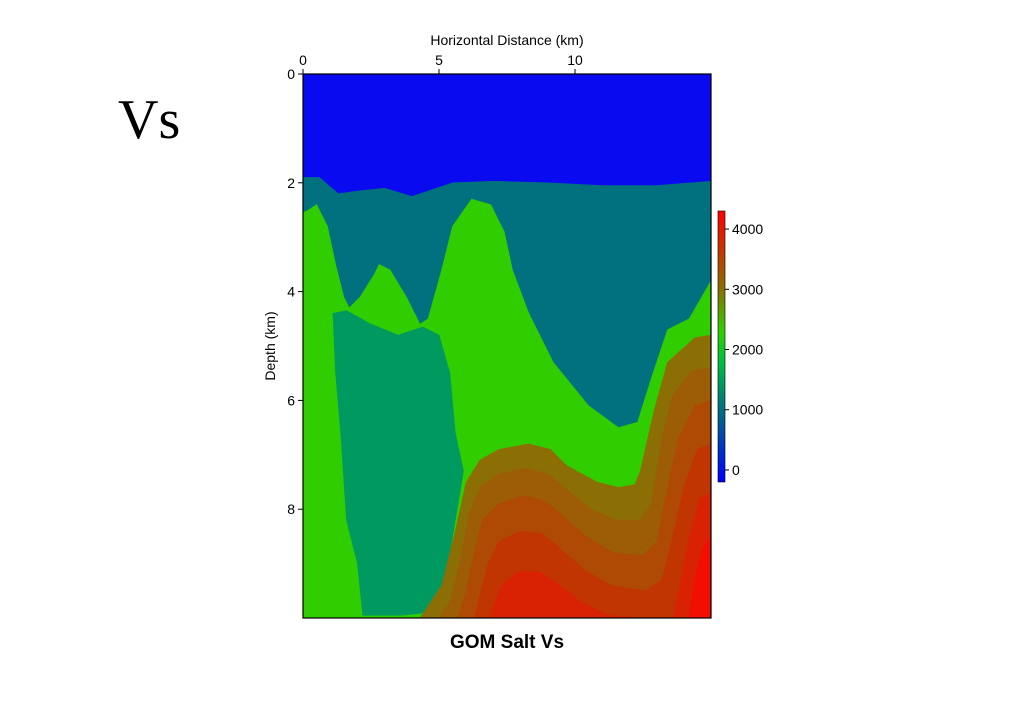 This screenshot has width=1023, height=708. I want to click on y-tick-label: 4, so click(291, 292).